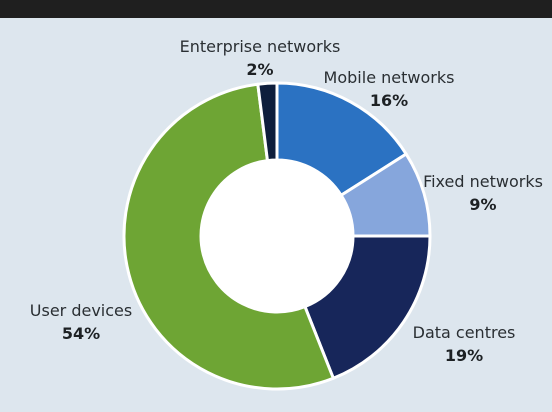 This screenshot has width=552, height=412. What do you see at coordinates (482, 204) in the screenshot?
I see `slice-percent: 9%` at bounding box center [482, 204].